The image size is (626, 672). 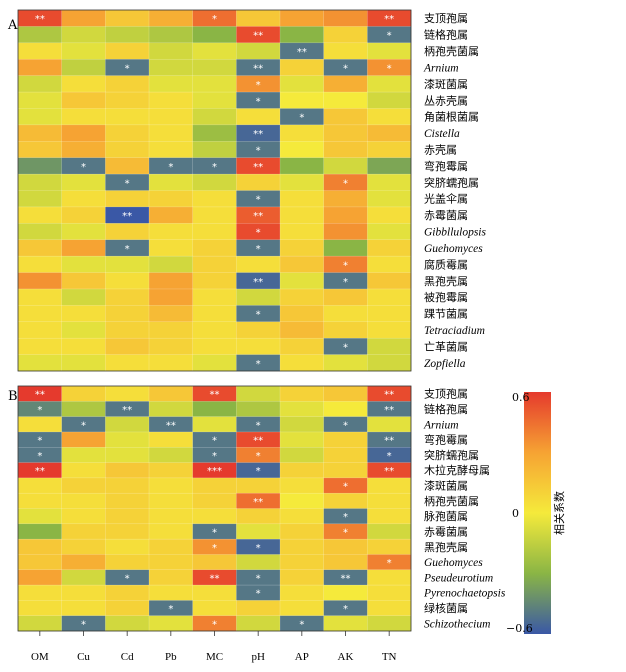 What do you see at coordinates (451, 182) in the screenshot?
I see `row-label: 突脐蠕孢属` at bounding box center [451, 182].